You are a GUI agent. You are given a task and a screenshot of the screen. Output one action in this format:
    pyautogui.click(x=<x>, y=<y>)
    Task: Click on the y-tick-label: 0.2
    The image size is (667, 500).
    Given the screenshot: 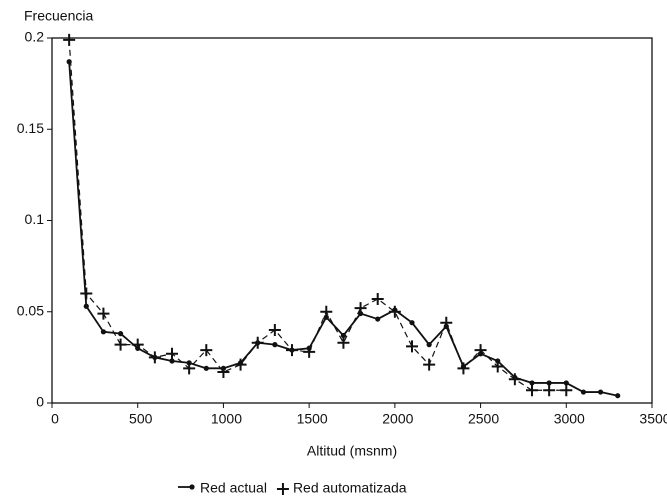 What is the action you would take?
    pyautogui.click(x=35, y=37)
    